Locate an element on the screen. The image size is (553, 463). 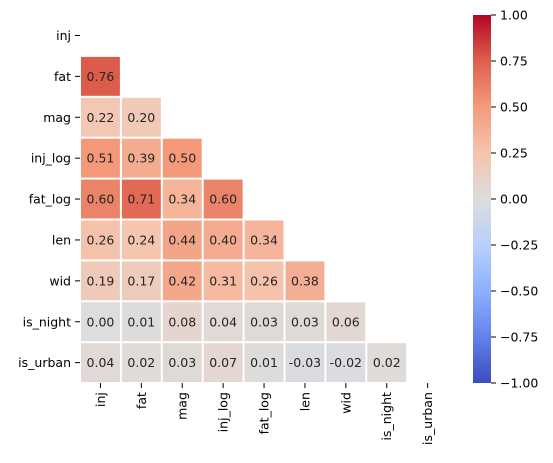
cell-value-label: 0.19 is located at coordinates (101, 280).